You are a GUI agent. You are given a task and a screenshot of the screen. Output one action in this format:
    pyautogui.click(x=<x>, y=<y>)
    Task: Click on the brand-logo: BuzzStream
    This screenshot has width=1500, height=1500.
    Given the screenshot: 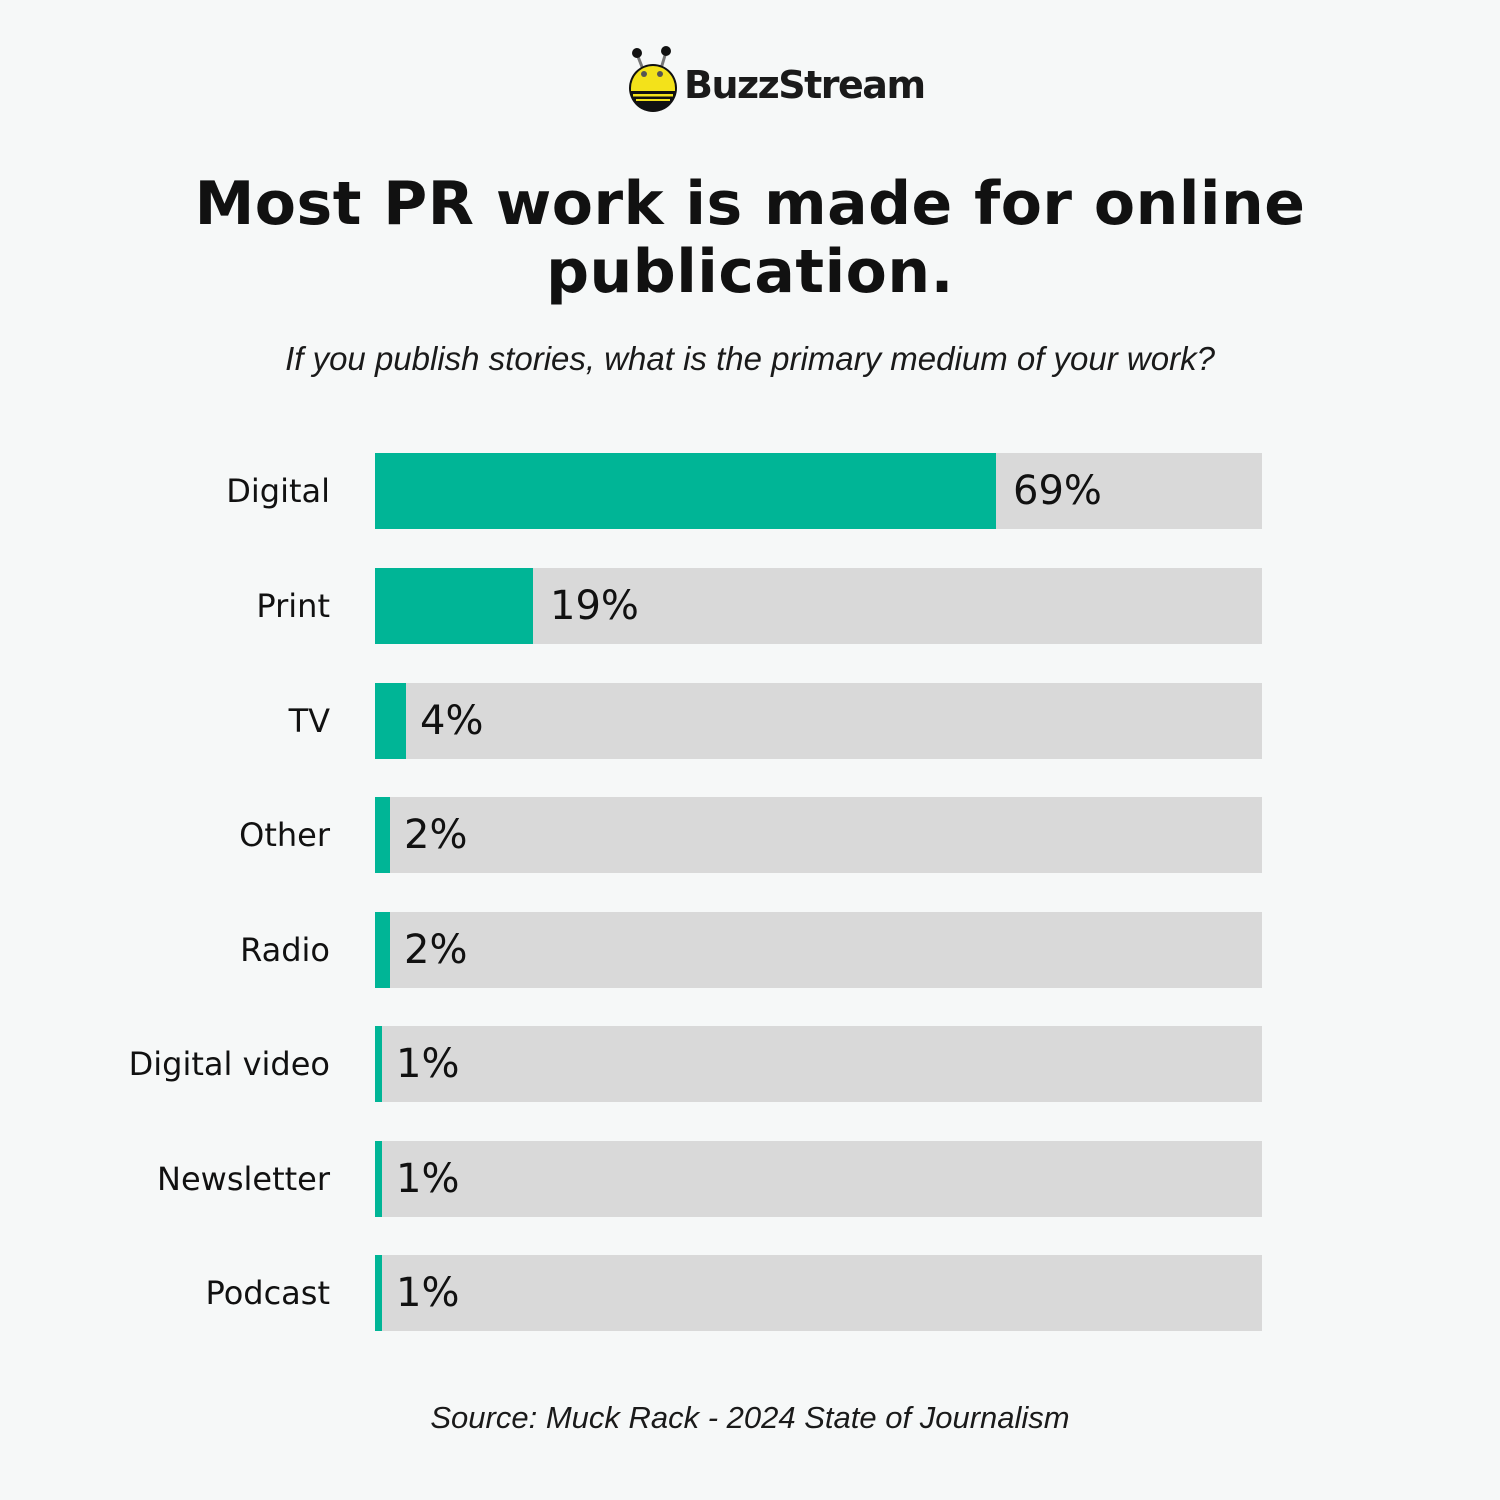 What is the action you would take?
    pyautogui.click(x=777, y=79)
    